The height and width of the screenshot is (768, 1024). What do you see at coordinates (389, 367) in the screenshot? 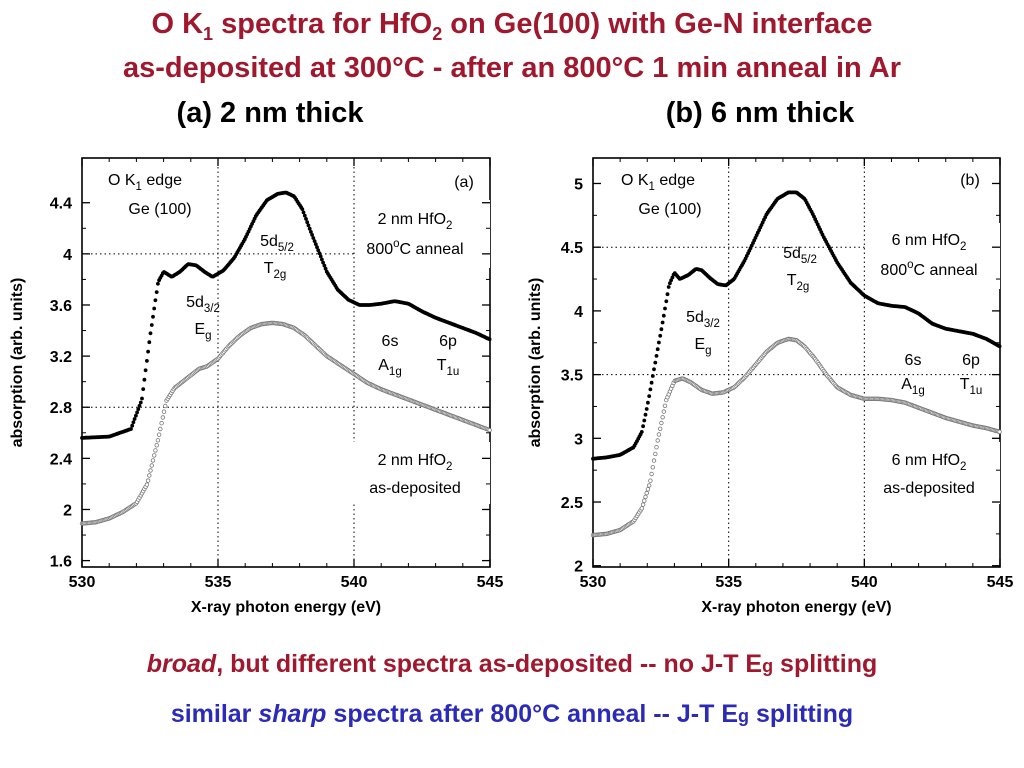
I see `peak-label-a1g: A1g` at bounding box center [389, 367].